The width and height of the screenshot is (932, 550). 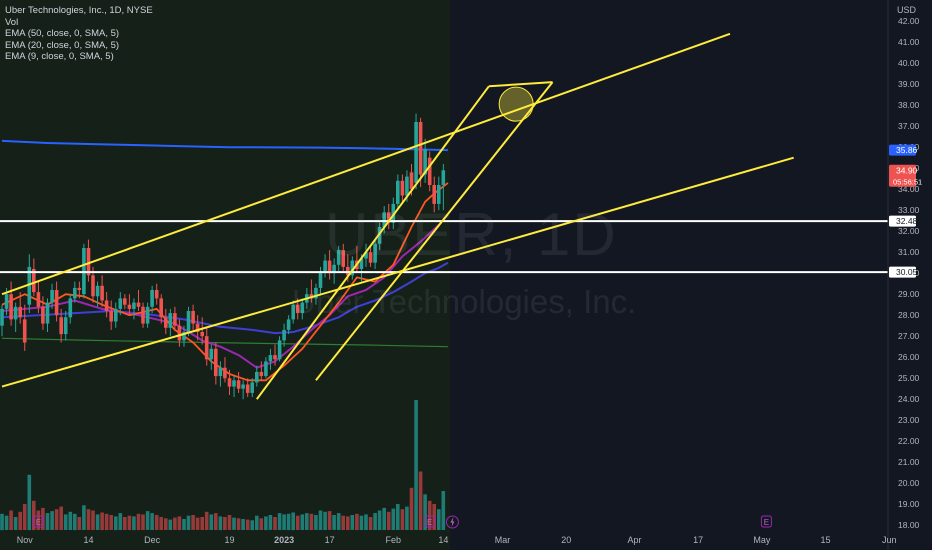 I want to click on x-tick-label: Dec, so click(x=152, y=540).